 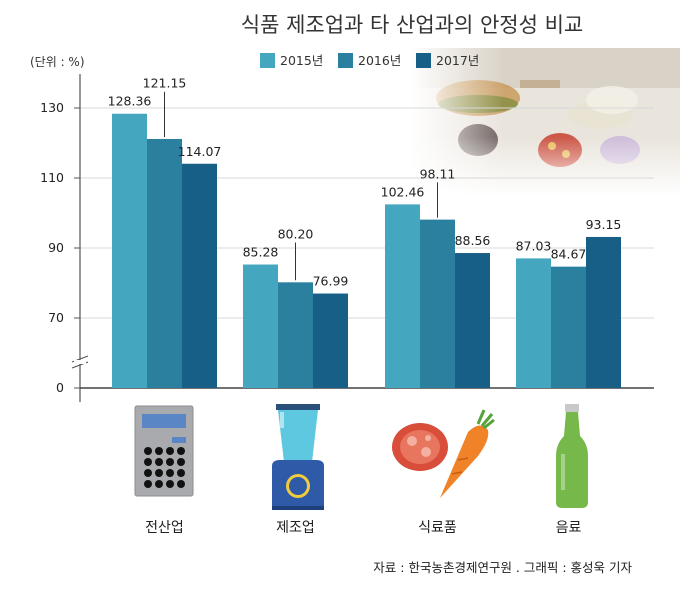 What do you see at coordinates (437, 303) in the screenshot?
I see `bar-2016년-식료품` at bounding box center [437, 303].